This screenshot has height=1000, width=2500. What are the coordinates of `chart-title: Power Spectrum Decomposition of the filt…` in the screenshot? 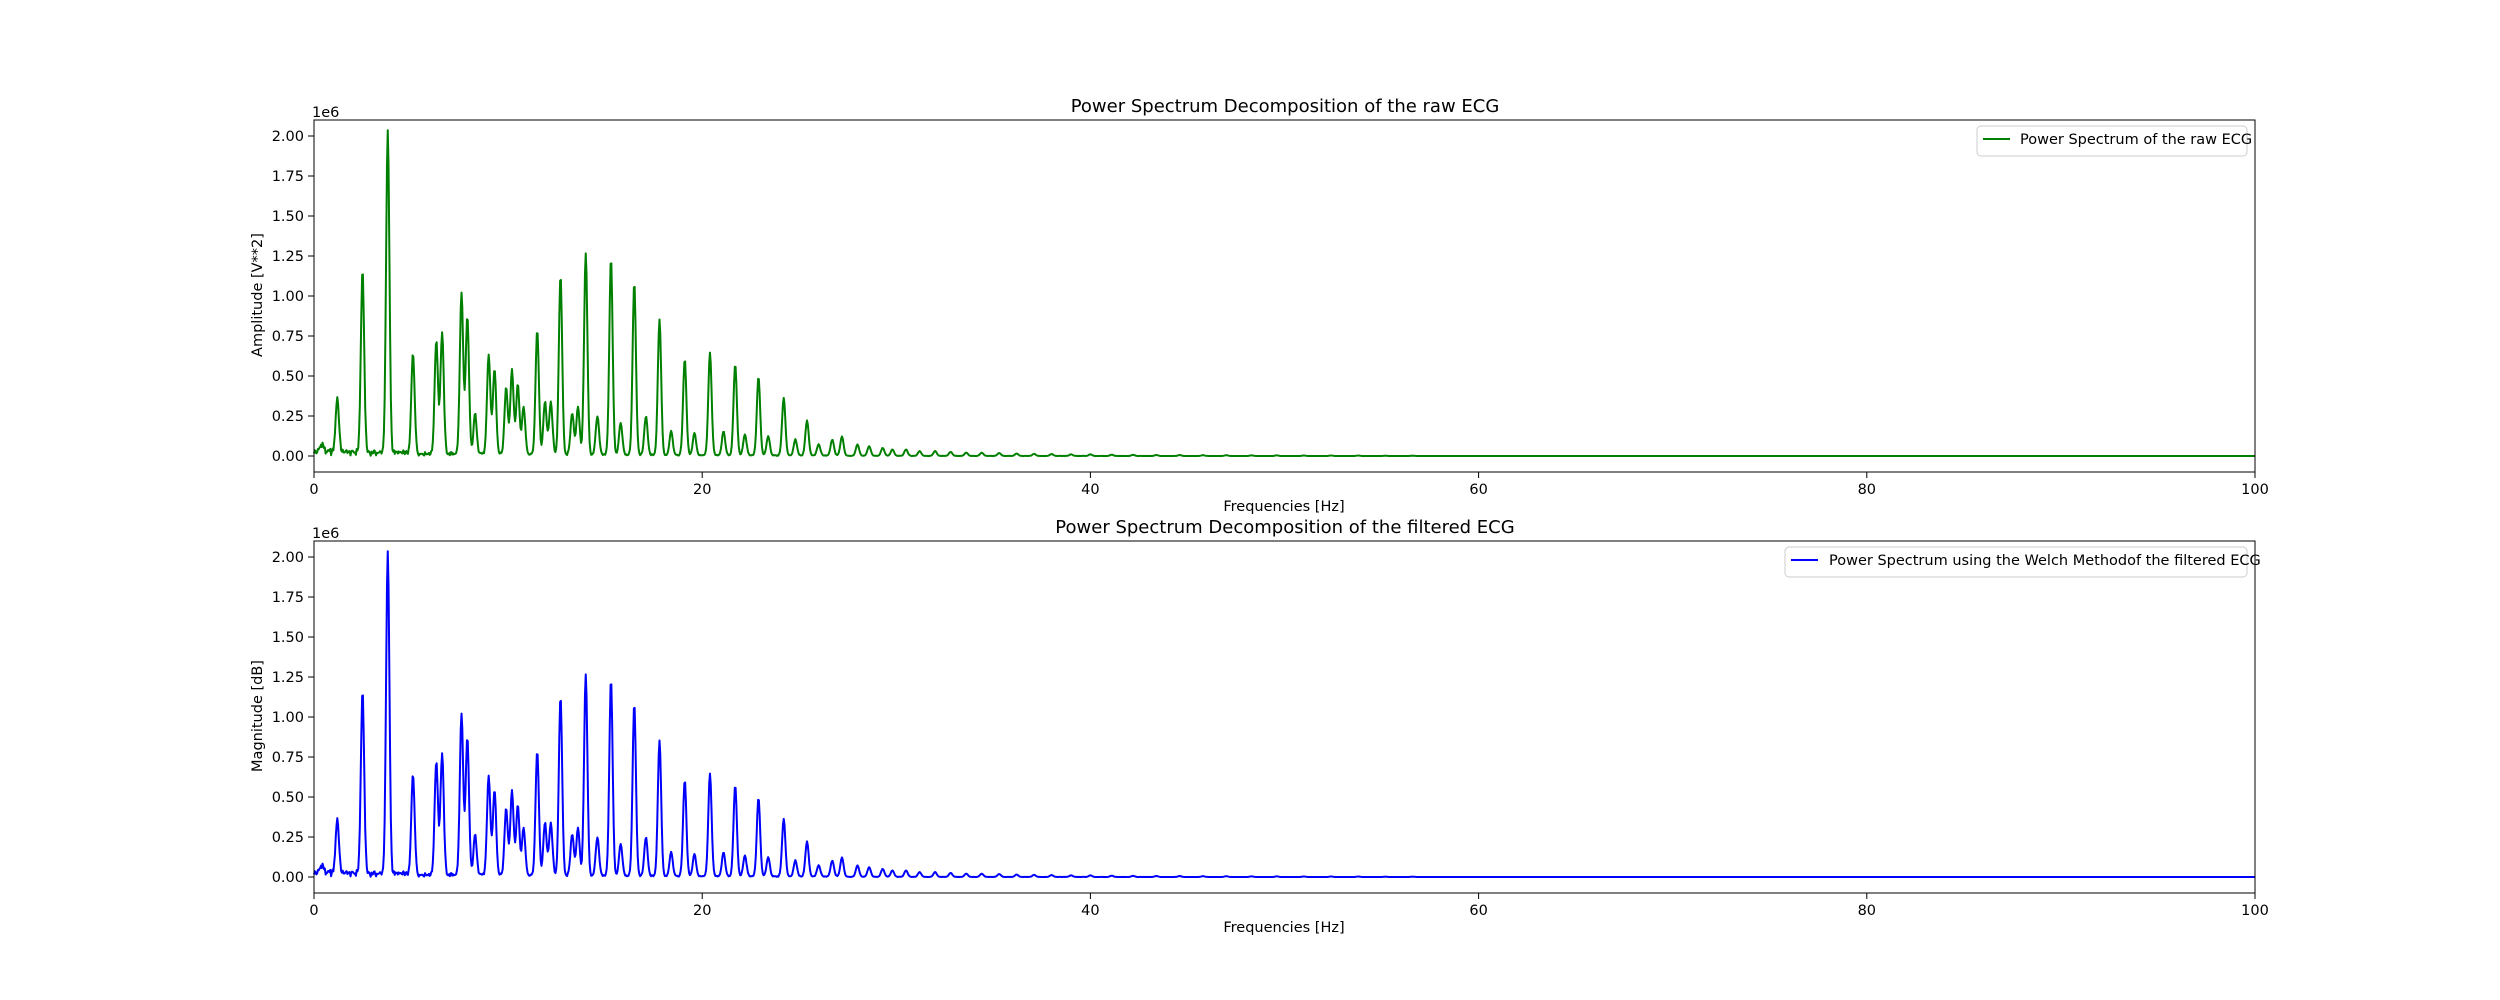 It's located at (1284, 527).